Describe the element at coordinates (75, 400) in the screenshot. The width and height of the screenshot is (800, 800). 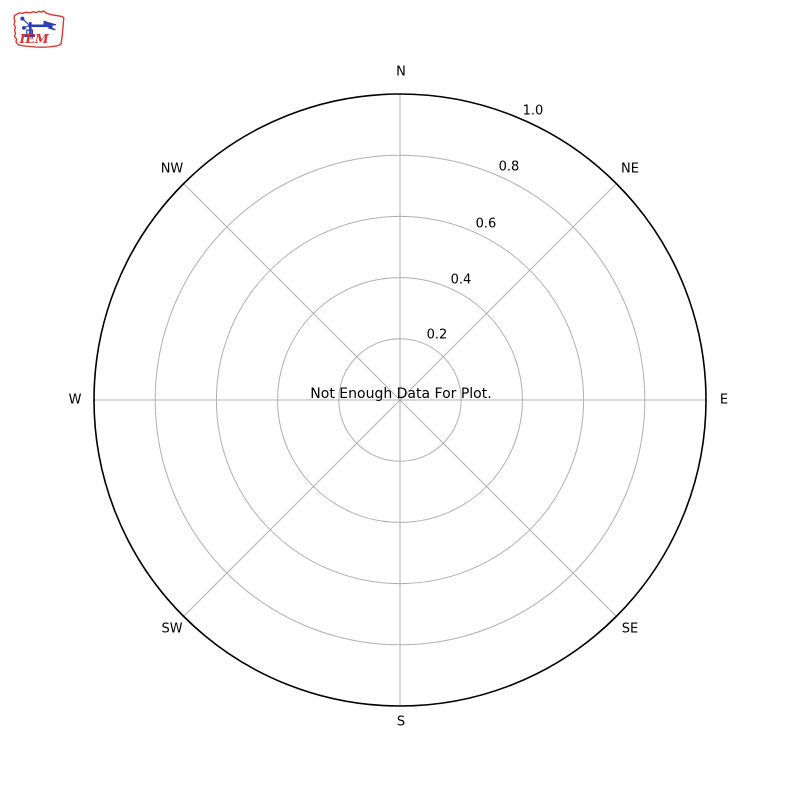
I see `direction-label-w: W` at that location.